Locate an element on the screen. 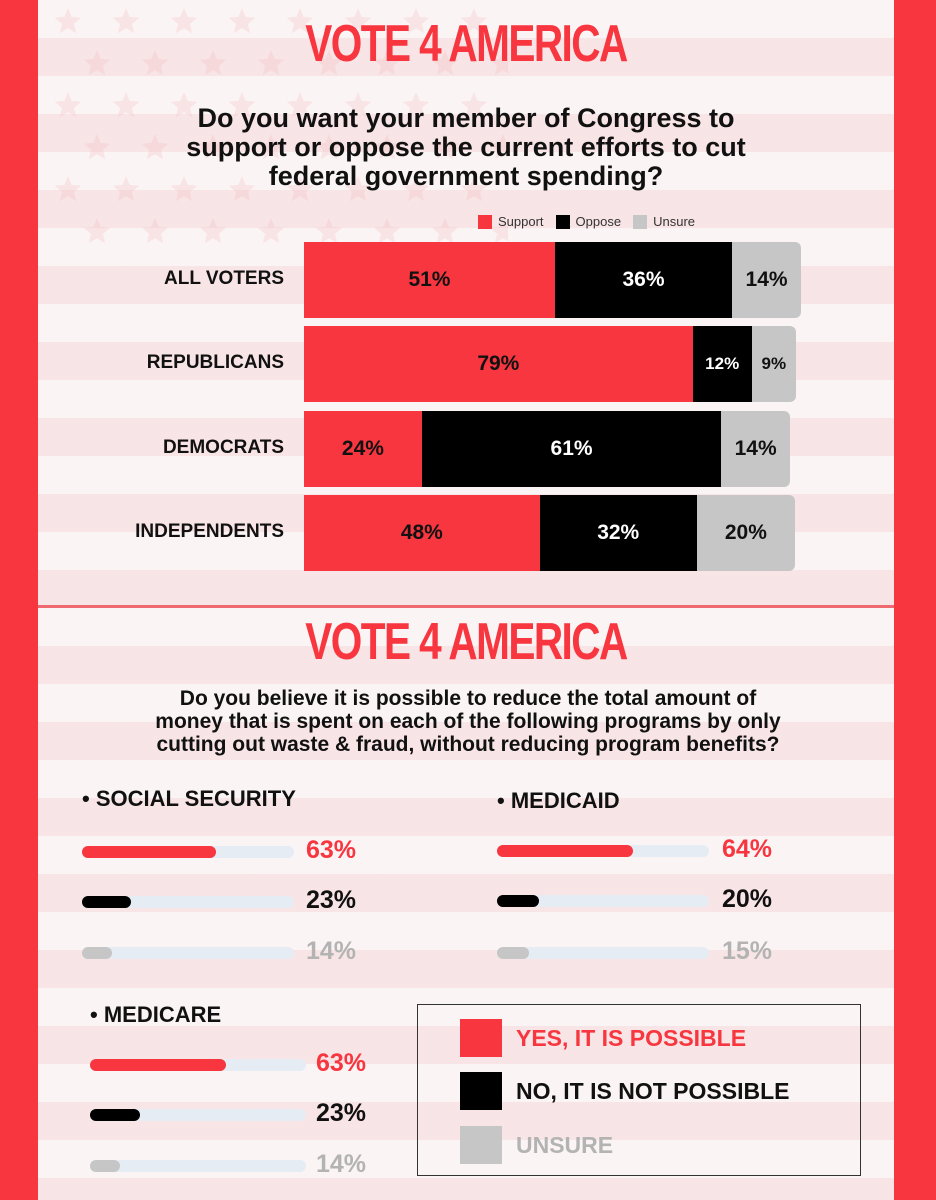 The height and width of the screenshot is (1200, 936). stacked-row: REPUBLICANS 79% 12% 9% is located at coordinates (466, 364).